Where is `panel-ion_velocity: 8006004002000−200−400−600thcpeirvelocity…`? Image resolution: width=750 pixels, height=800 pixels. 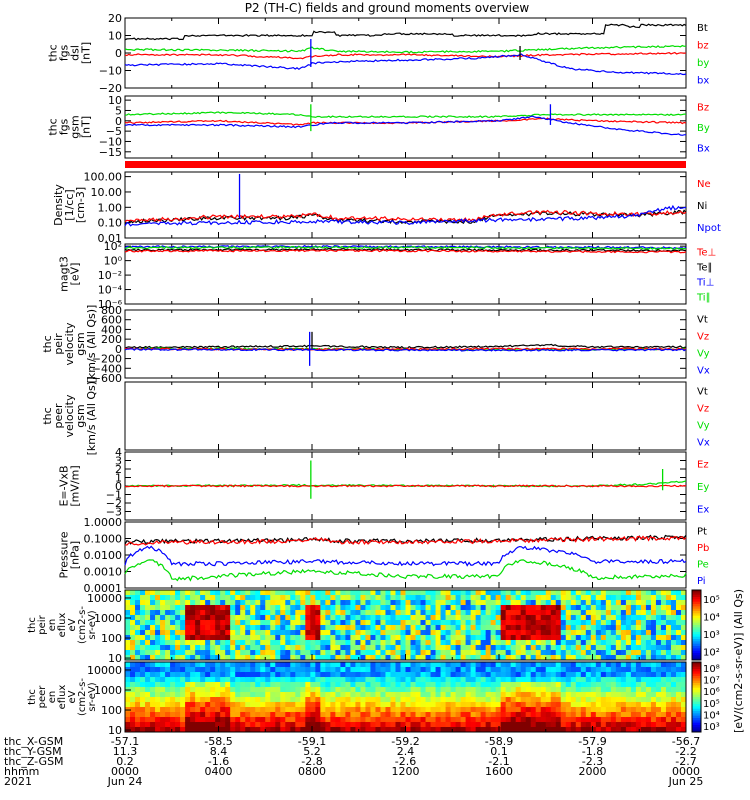
panel-ion_velocity: 8006004002000−200−400−600thcpeirvelocity… is located at coordinates (375, 344).